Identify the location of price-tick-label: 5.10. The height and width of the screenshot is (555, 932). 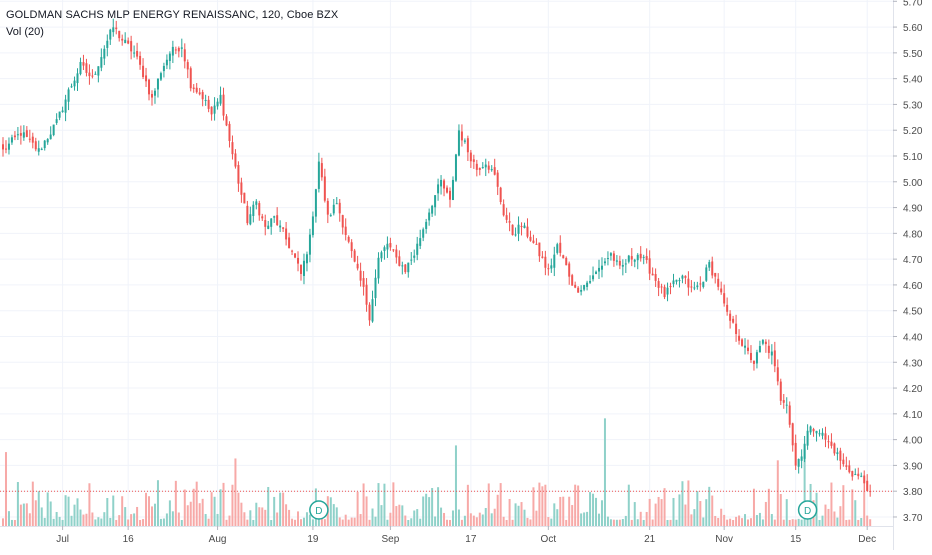
(913, 157).